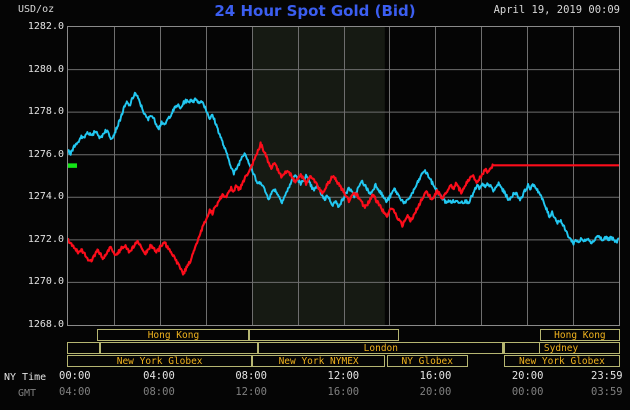 This screenshot has height=410, width=630. Describe the element at coordinates (27, 393) in the screenshot. I see `x-axis-gmt-label: GMT` at that location.